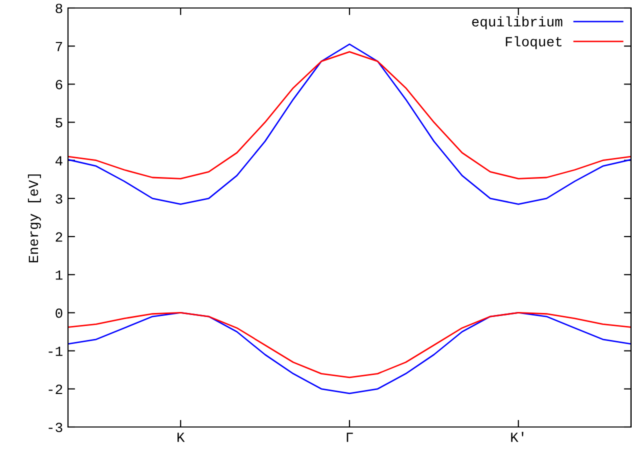  Describe the element at coordinates (349, 345) in the screenshot. I see `line-series` at that location.